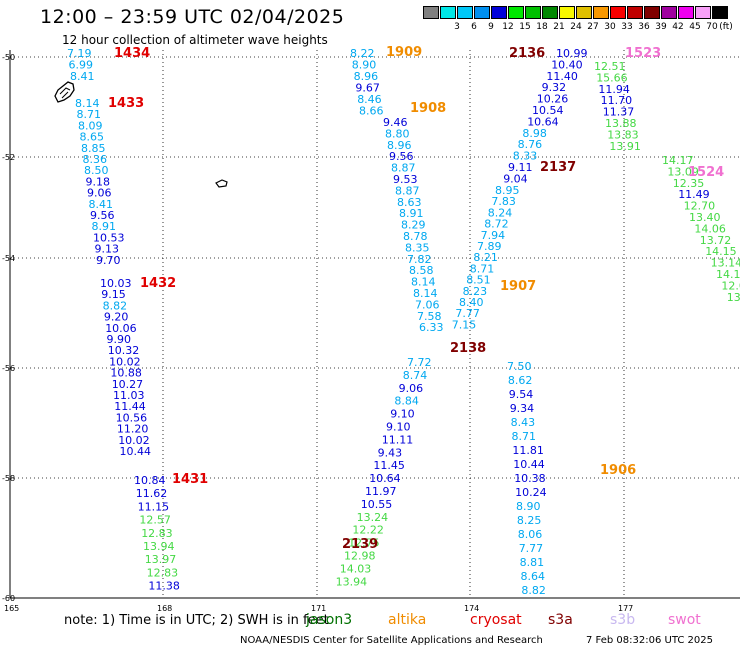 The image size is (740, 650). Describe the element at coordinates (132, 429) in the screenshot. I see `wave-height-value: 11.20` at that location.